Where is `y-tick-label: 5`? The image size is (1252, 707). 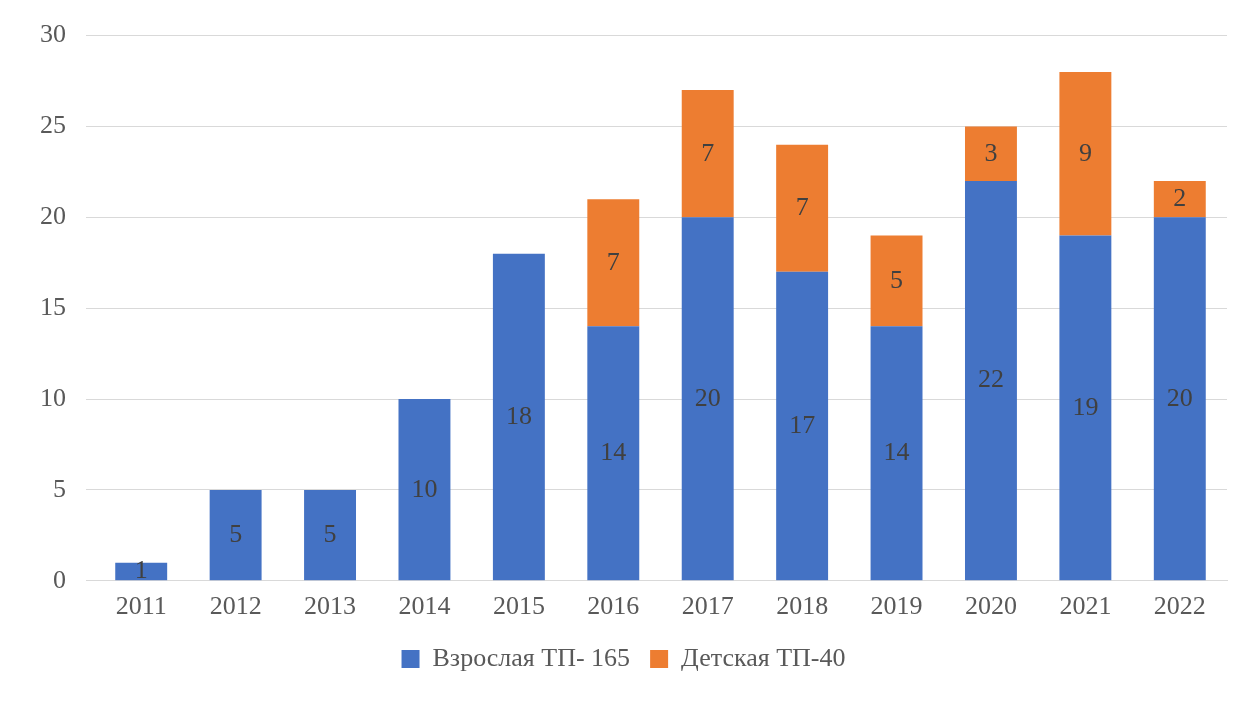 y-tick-label: 5 is located at coordinates (59, 488).